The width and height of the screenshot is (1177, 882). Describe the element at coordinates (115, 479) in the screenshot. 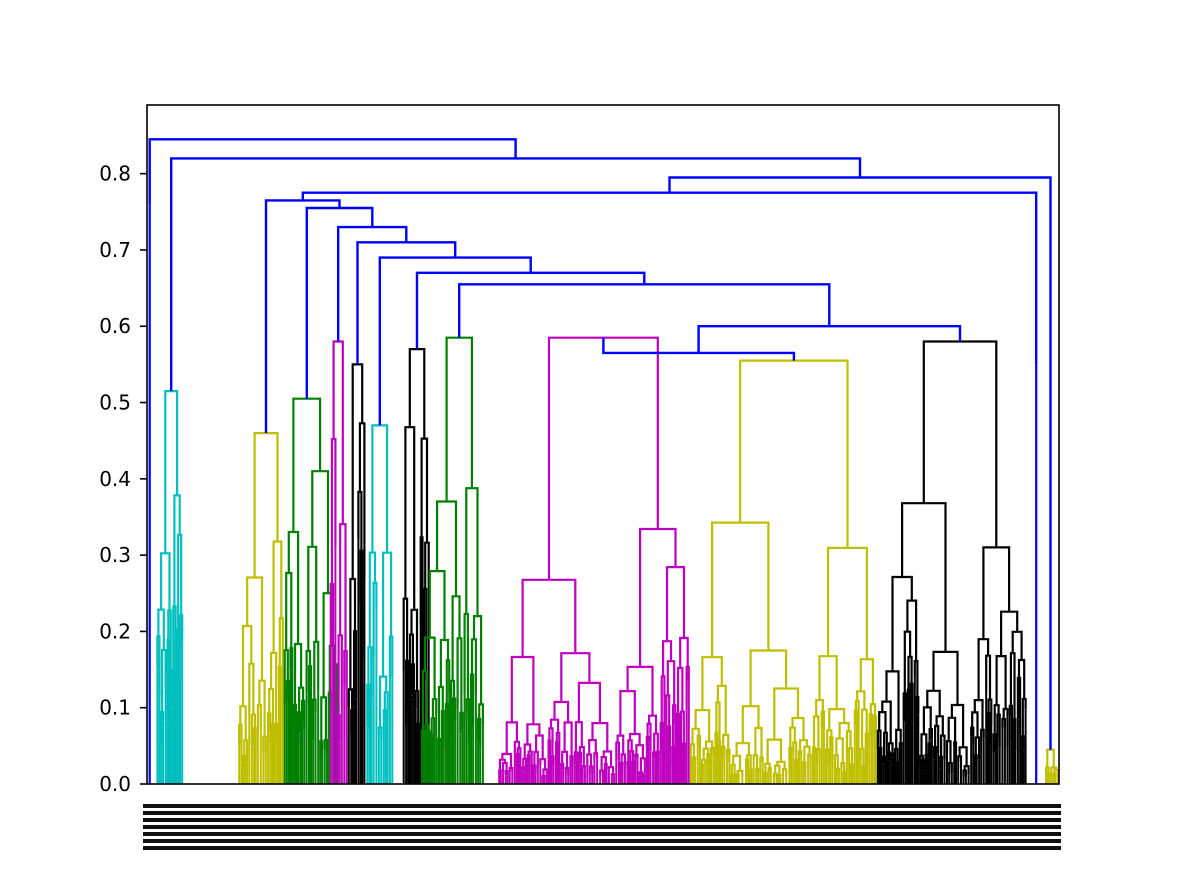

I see `y-tick-label-4: 0.4` at that location.